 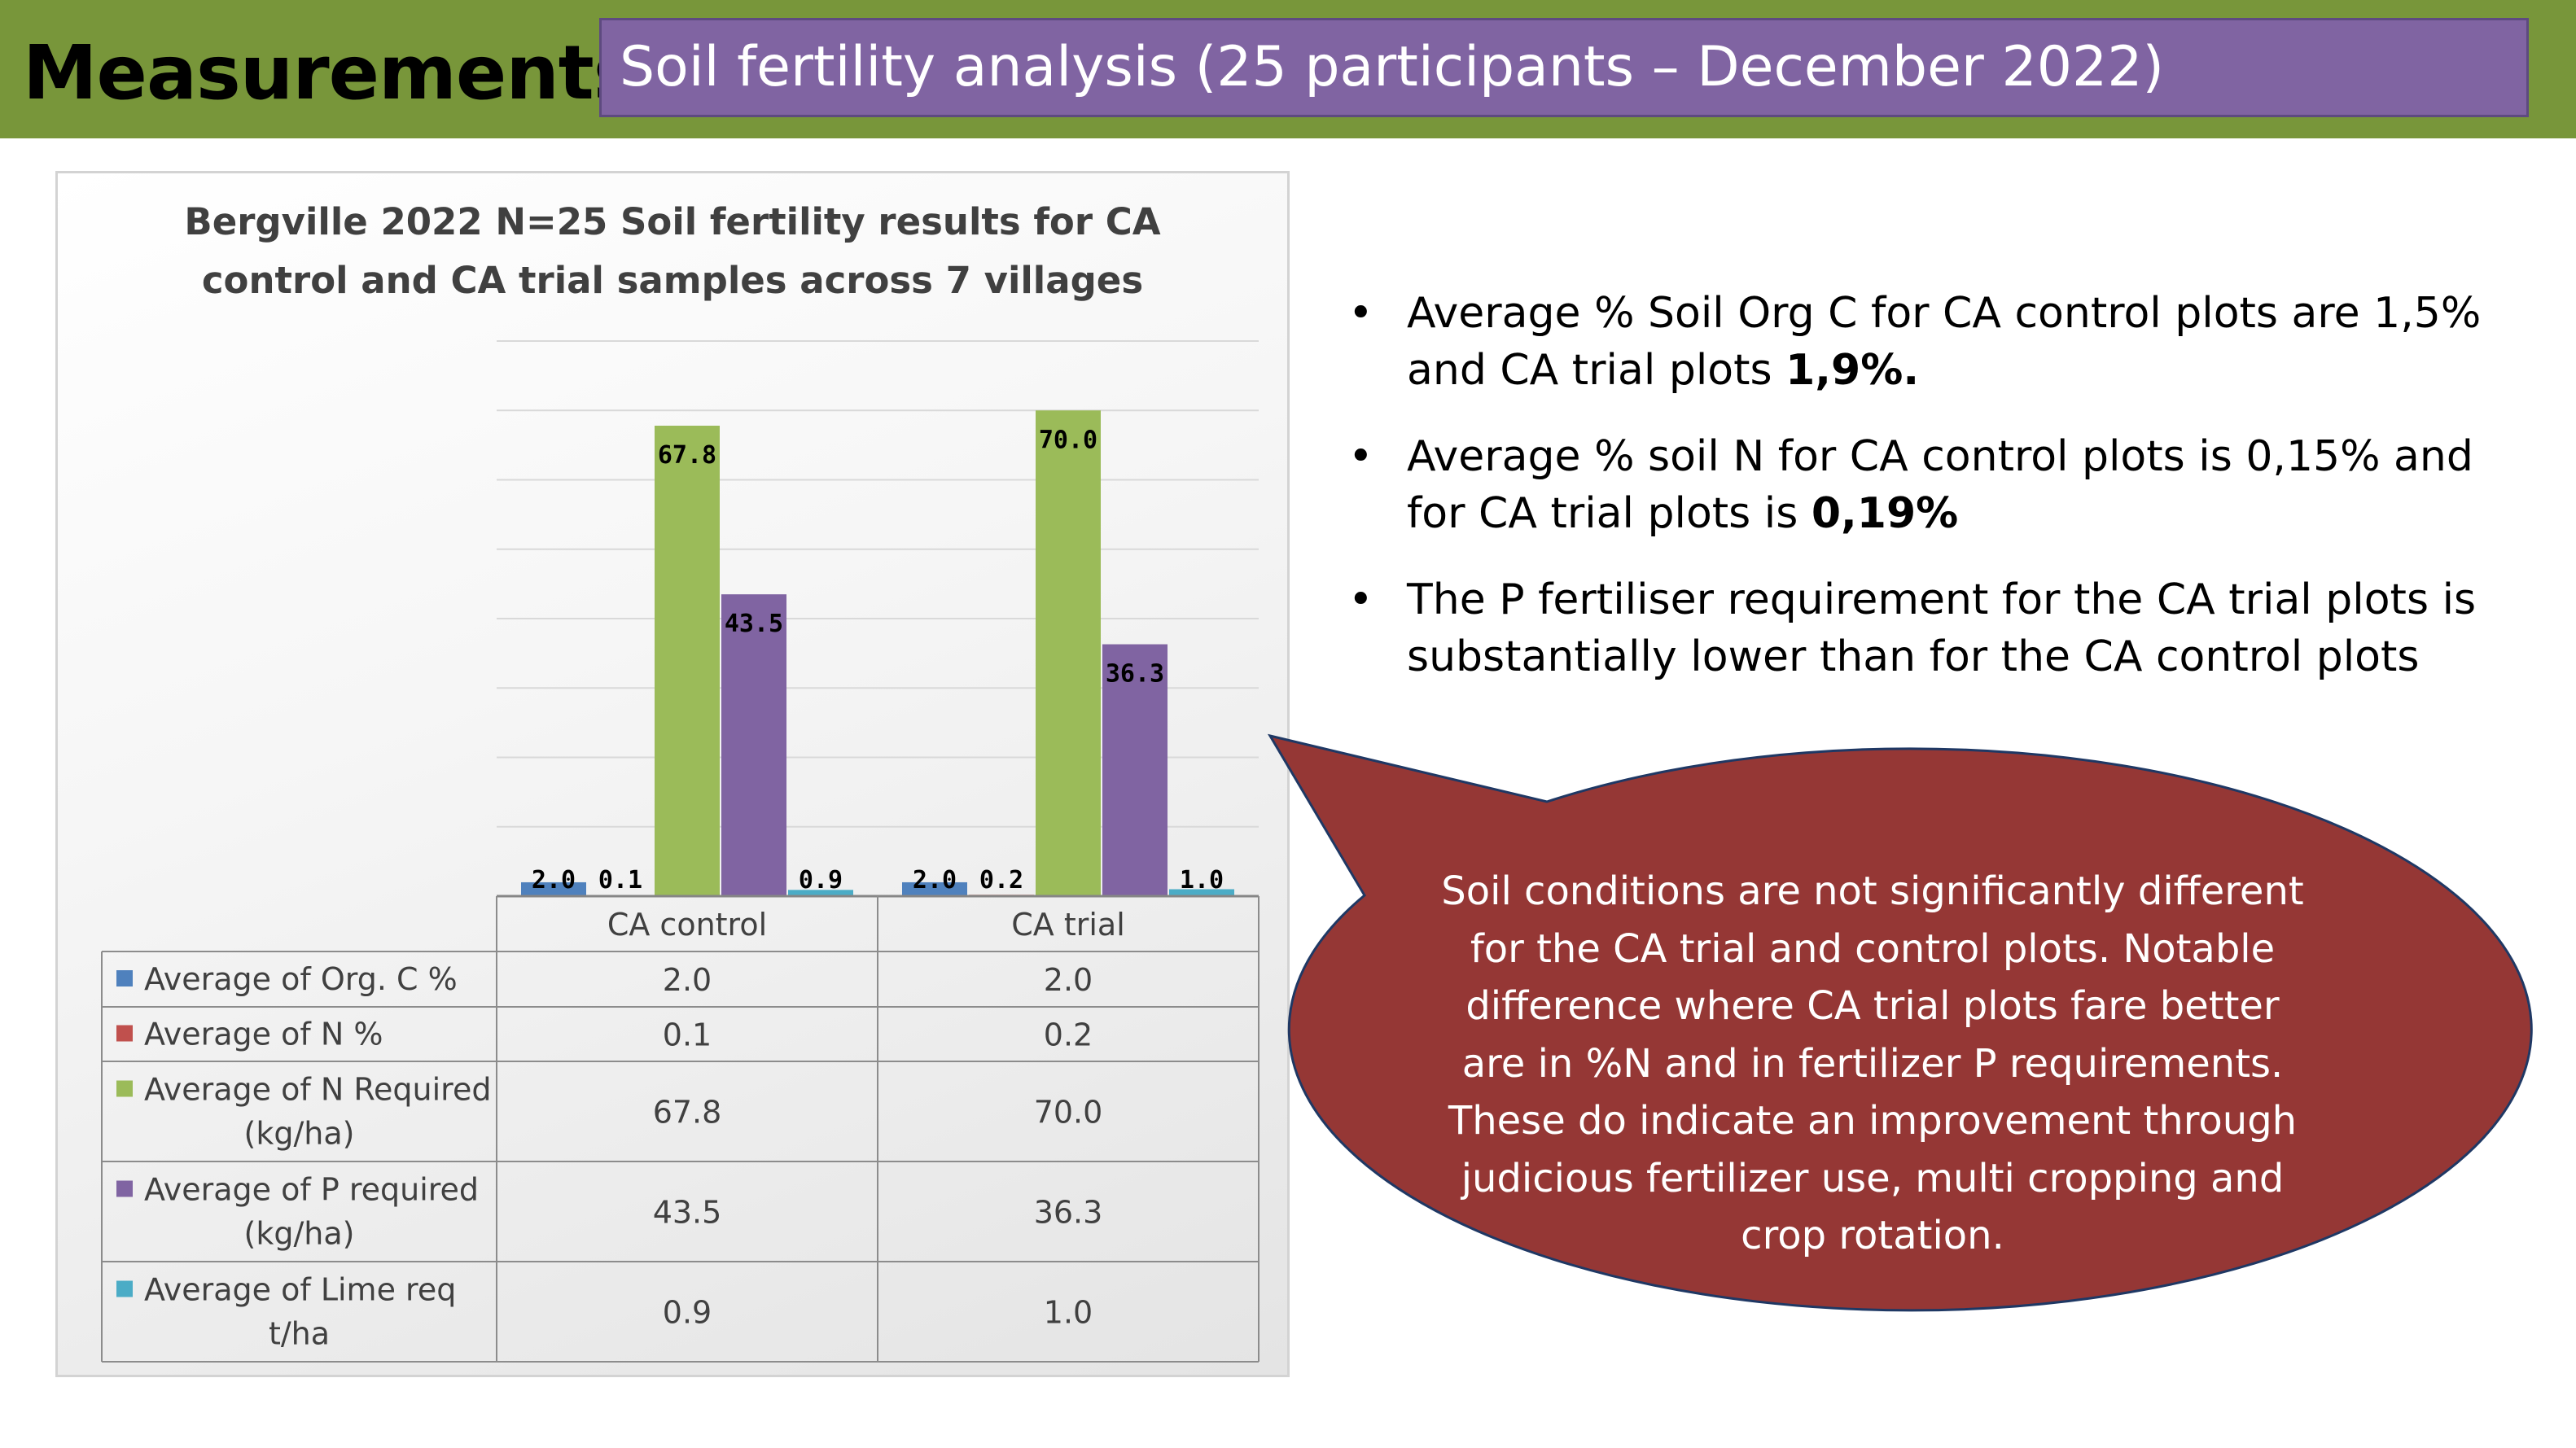 What do you see at coordinates (754, 624) in the screenshot?
I see `data-label: 43.5` at bounding box center [754, 624].